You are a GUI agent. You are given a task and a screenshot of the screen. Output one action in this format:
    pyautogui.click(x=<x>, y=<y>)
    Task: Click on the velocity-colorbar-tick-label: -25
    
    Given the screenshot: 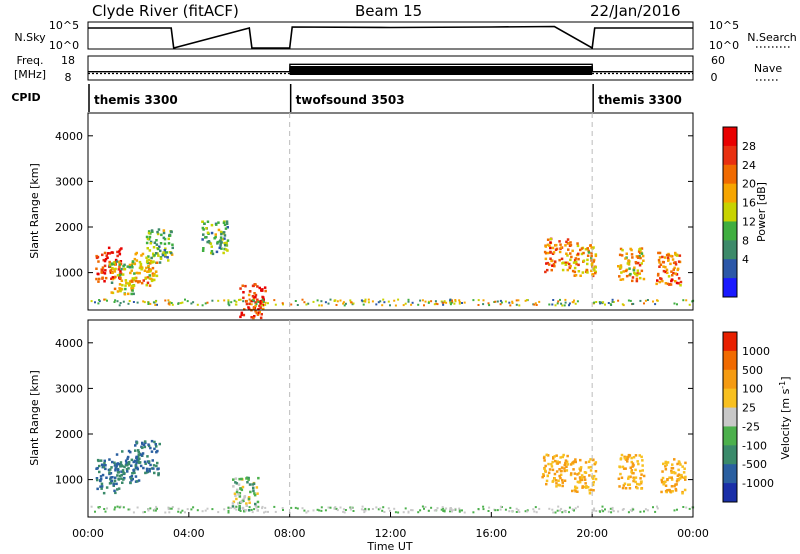 What is the action you would take?
    pyautogui.click(x=751, y=426)
    